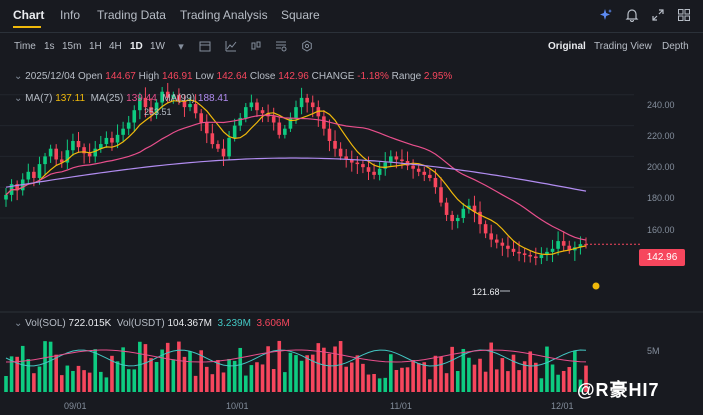 This screenshot has width=703, height=415. I want to click on y-tick-160: 160.00, so click(661, 230).